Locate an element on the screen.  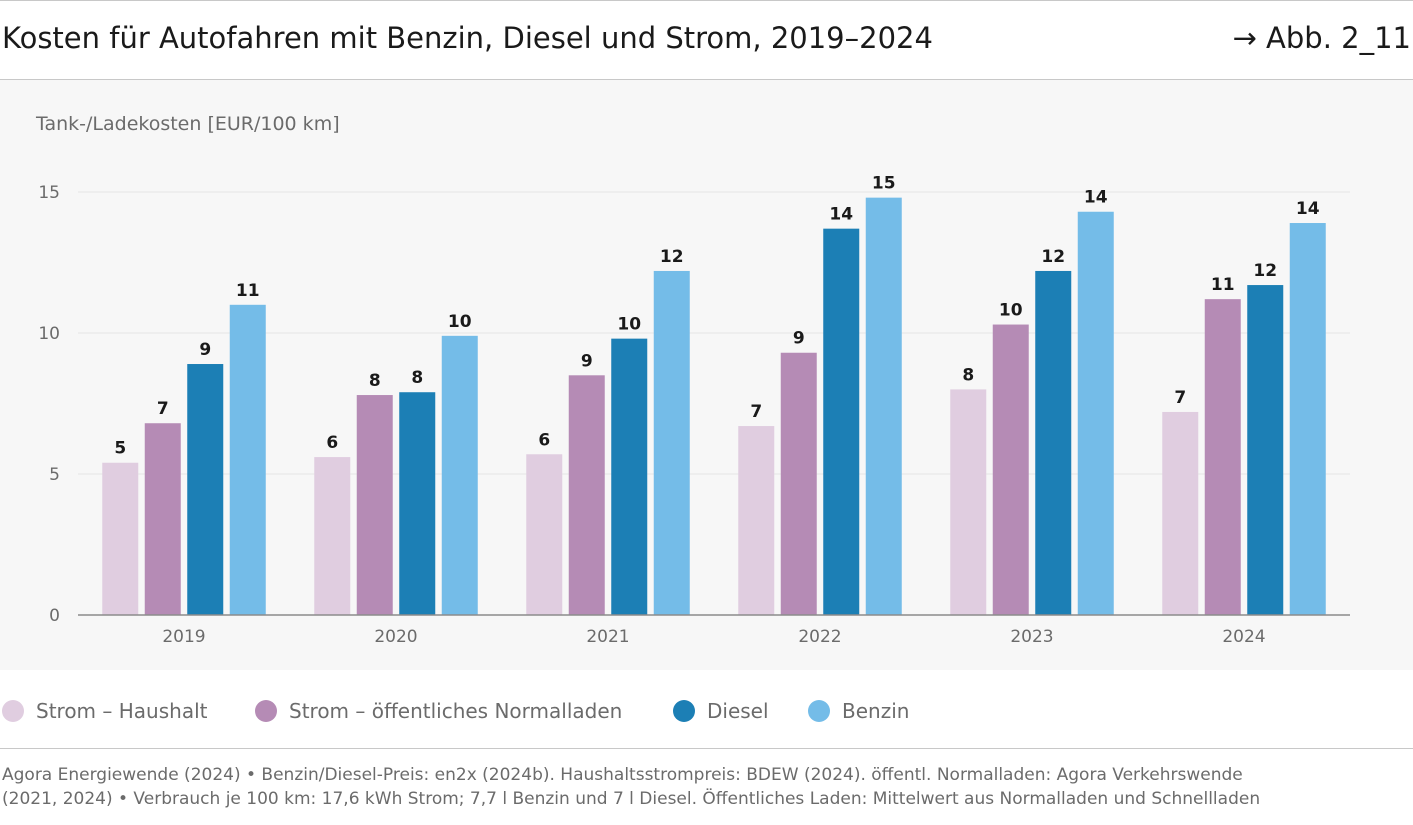
legend-item: Strom – öffentliches Normalladen is located at coordinates (438, 711).